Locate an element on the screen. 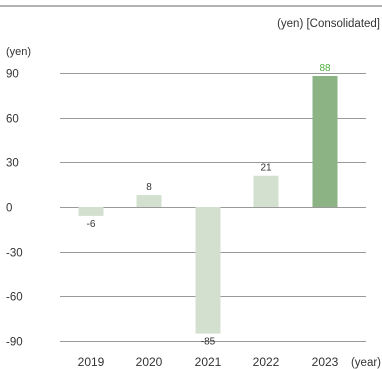  value-label-2021: -85 is located at coordinates (208, 342).